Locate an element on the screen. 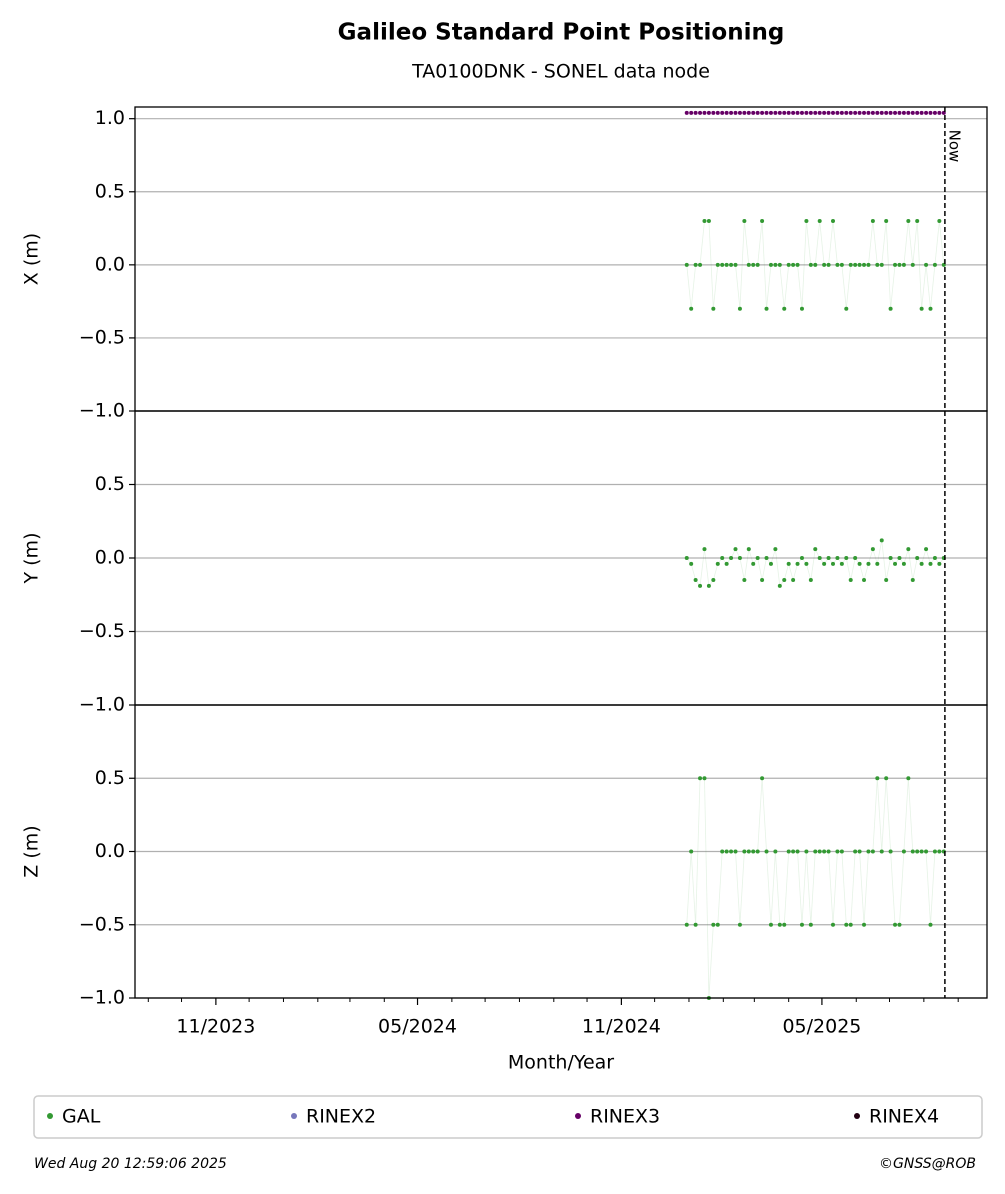 The image size is (1005, 1194). y-tick-label: 0.5 is located at coordinates (110, 191).